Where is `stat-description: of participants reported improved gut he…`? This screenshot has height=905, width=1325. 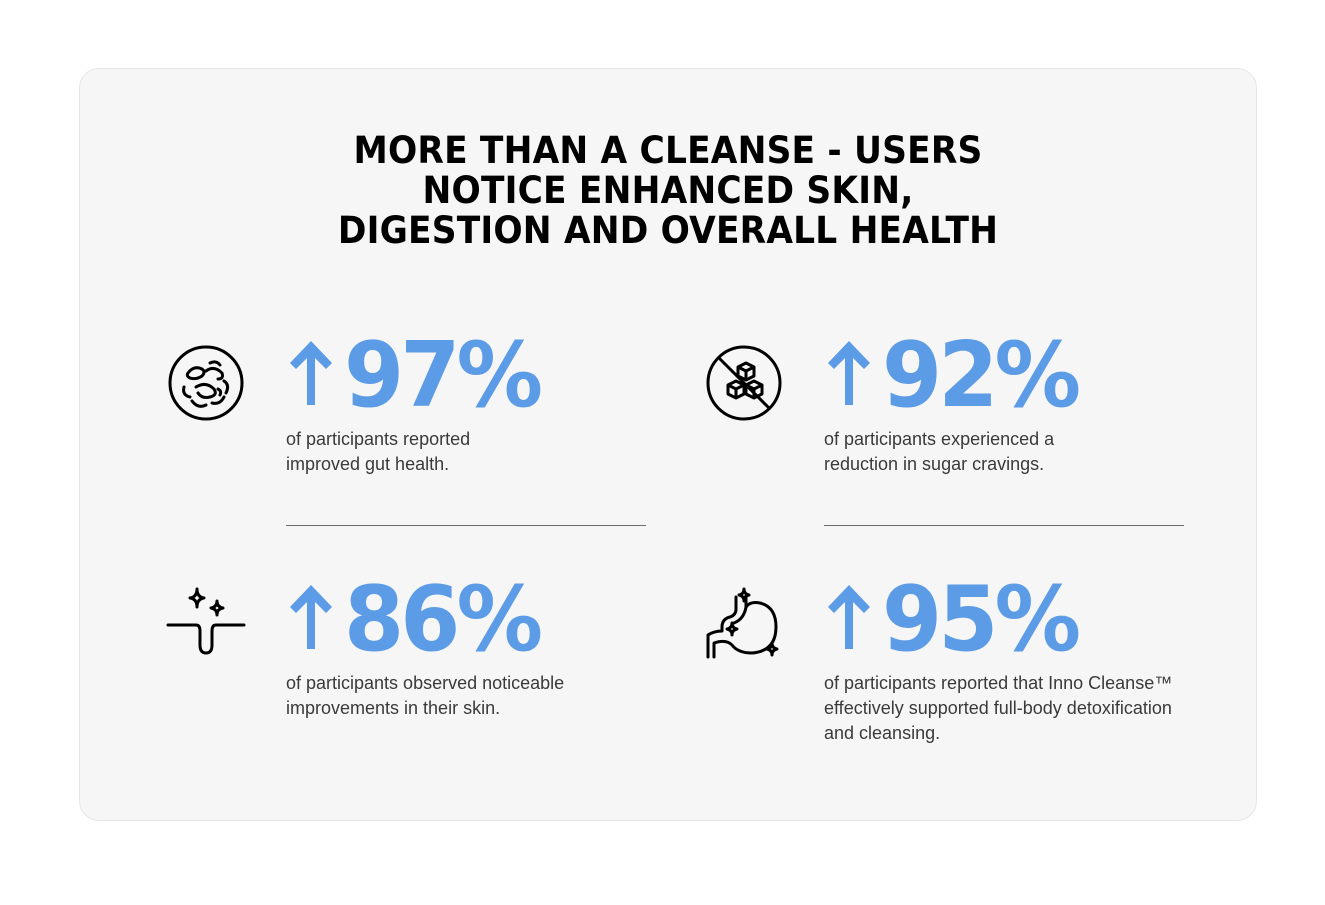
stat-description: of participants reported improved gut he… is located at coordinates (378, 451).